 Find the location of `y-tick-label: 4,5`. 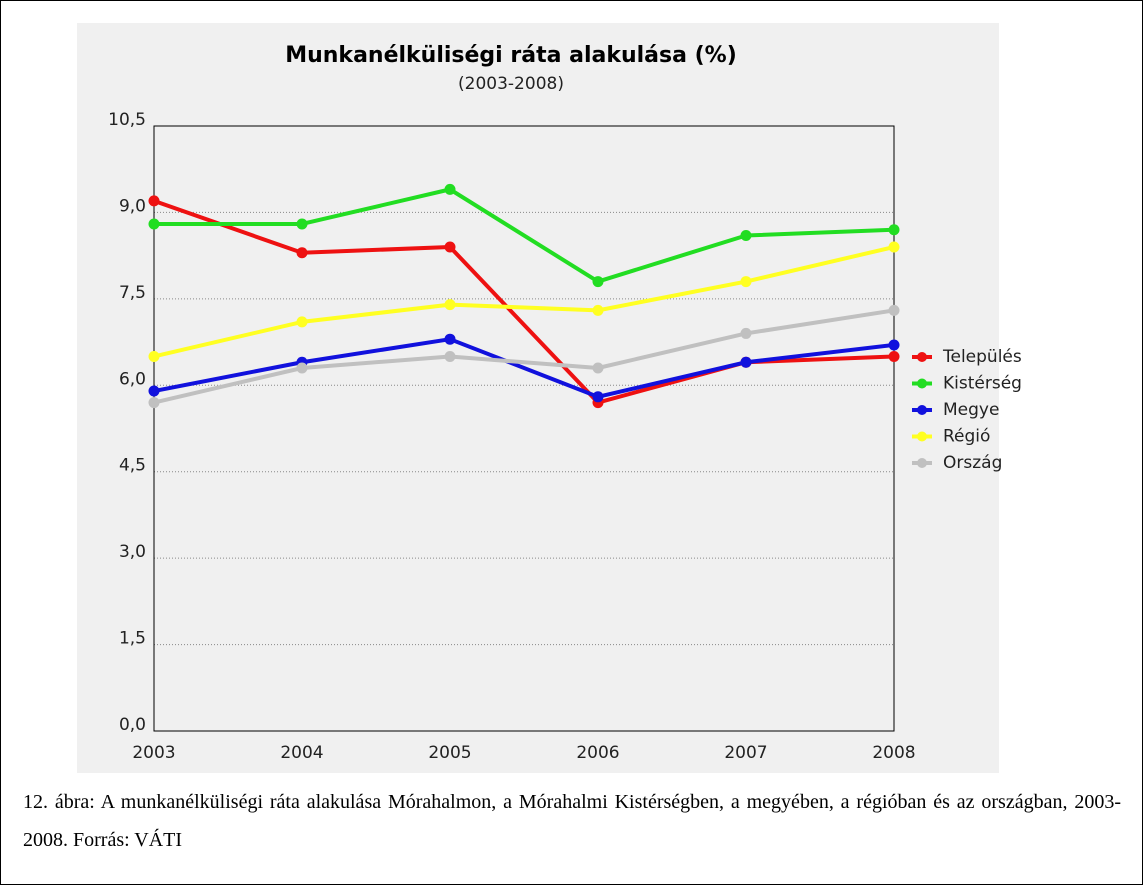

y-tick-label: 4,5 is located at coordinates (132, 466).